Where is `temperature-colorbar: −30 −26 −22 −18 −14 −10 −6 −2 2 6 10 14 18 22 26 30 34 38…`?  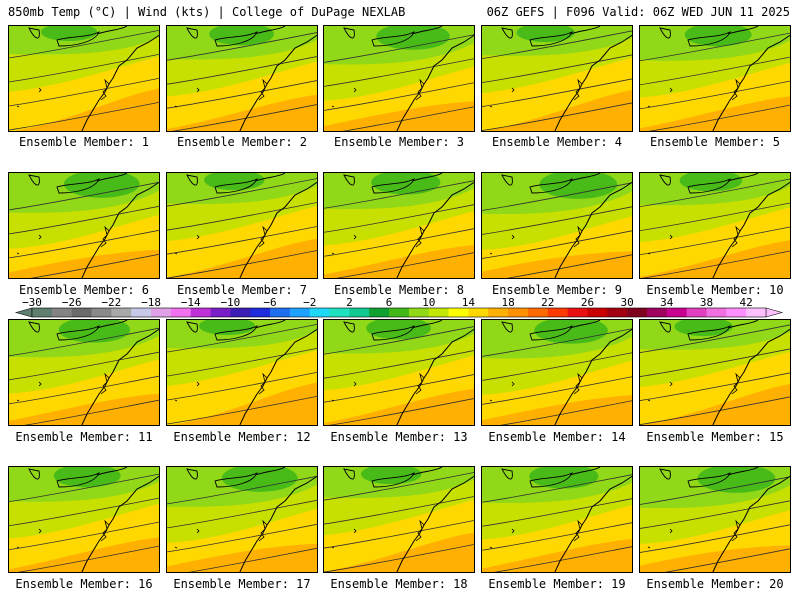
temperature-colorbar: −30 −26 −22 −18 −14 −10 −6 −2 2 6 10 14 18 22 26 30 34 38… is located at coordinates (399, 307).